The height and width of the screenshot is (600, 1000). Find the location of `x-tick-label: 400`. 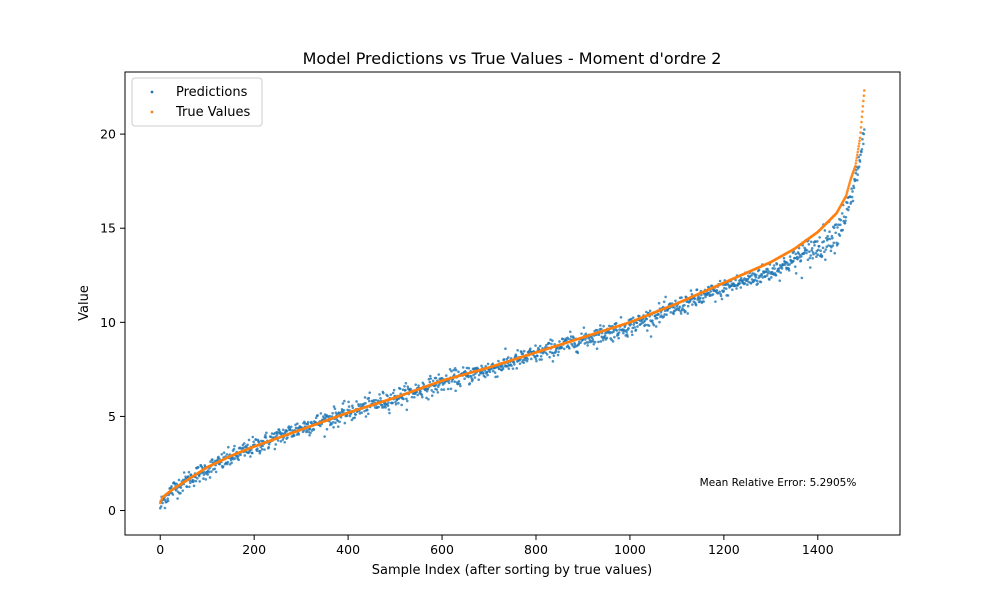

x-tick-label: 400 is located at coordinates (348, 549).